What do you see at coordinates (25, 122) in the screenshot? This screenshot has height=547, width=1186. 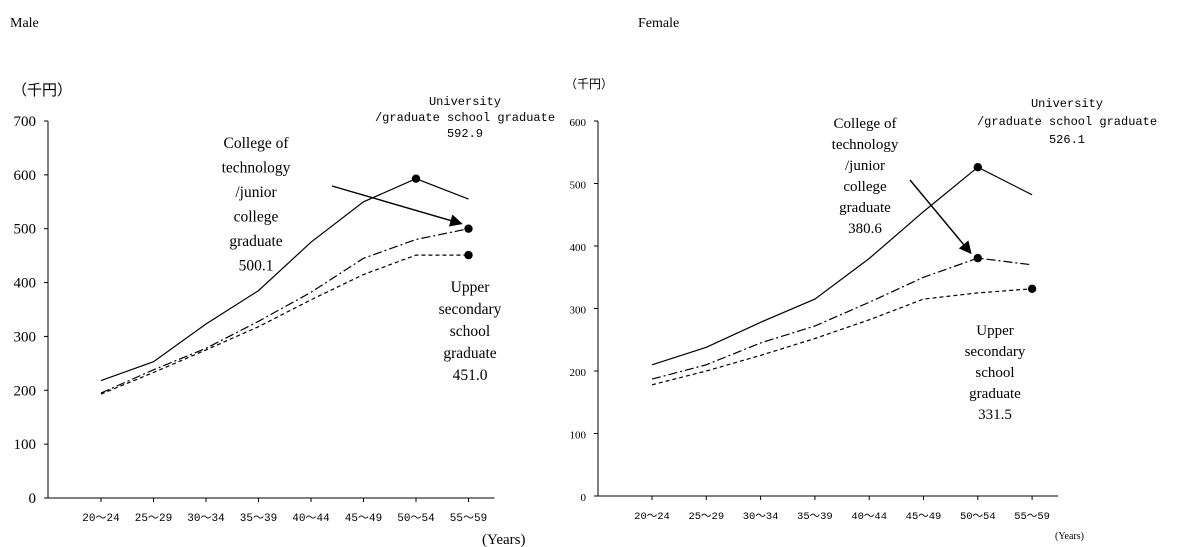 I see `y-tick-label: 700` at bounding box center [25, 122].